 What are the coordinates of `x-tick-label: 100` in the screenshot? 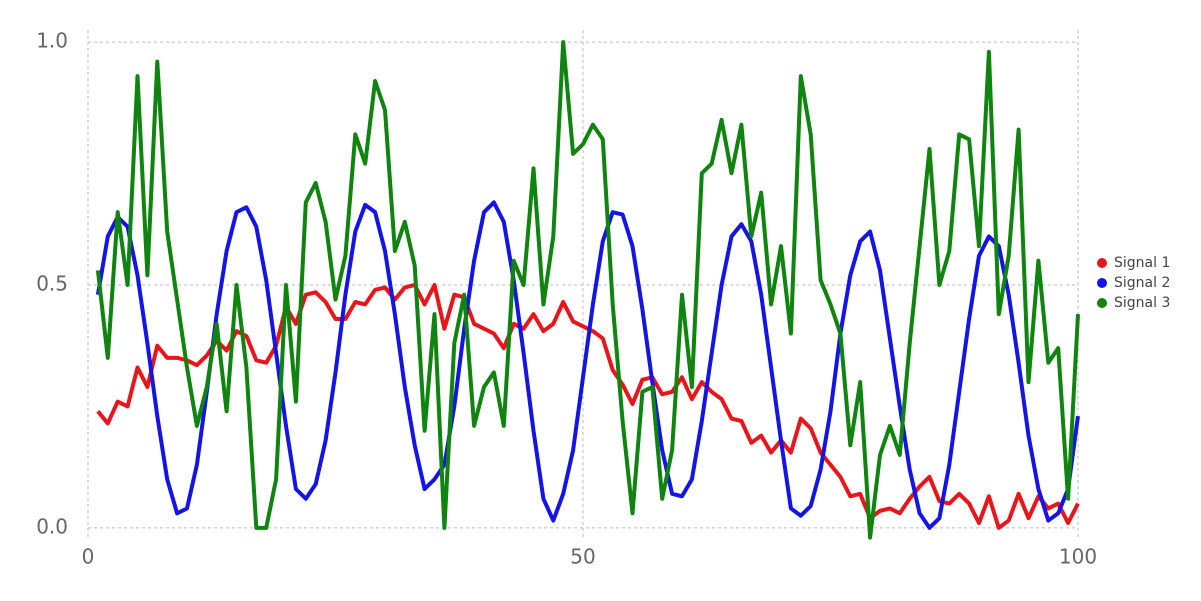 It's located at (1078, 557).